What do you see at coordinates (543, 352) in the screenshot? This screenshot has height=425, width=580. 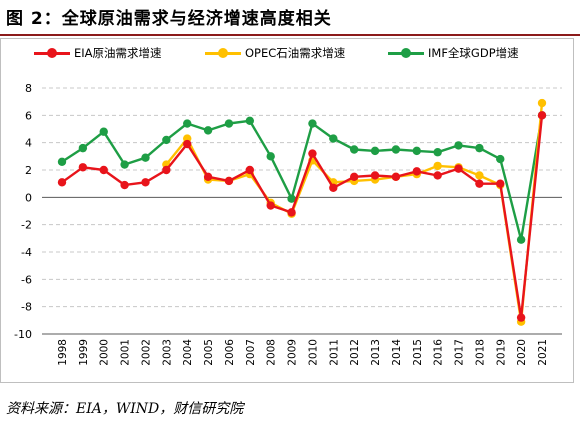 I see `x-tick-label: 2021` at bounding box center [543, 352].